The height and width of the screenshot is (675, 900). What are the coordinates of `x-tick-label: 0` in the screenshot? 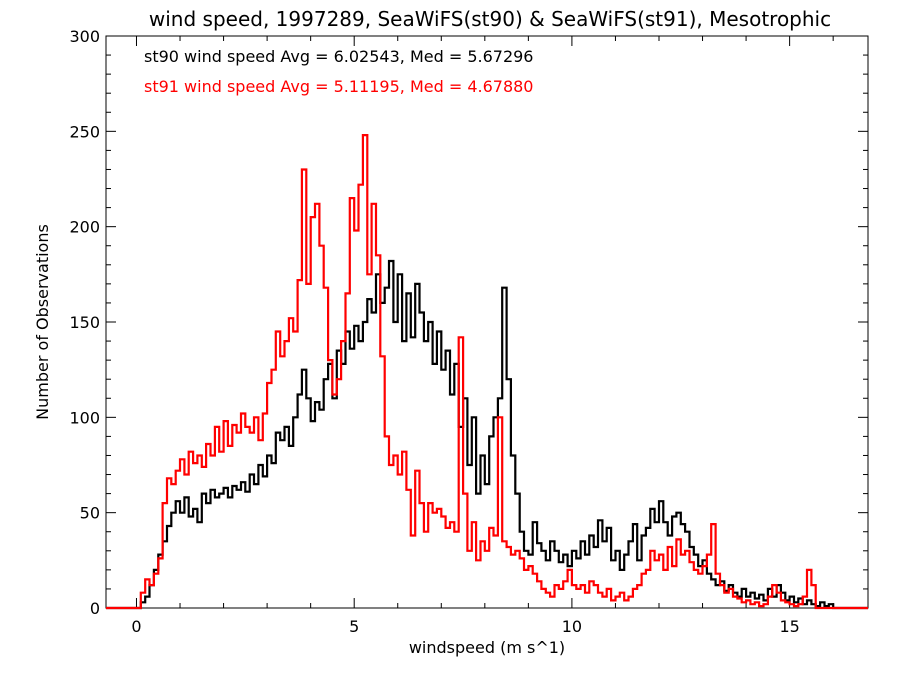 It's located at (136, 626).